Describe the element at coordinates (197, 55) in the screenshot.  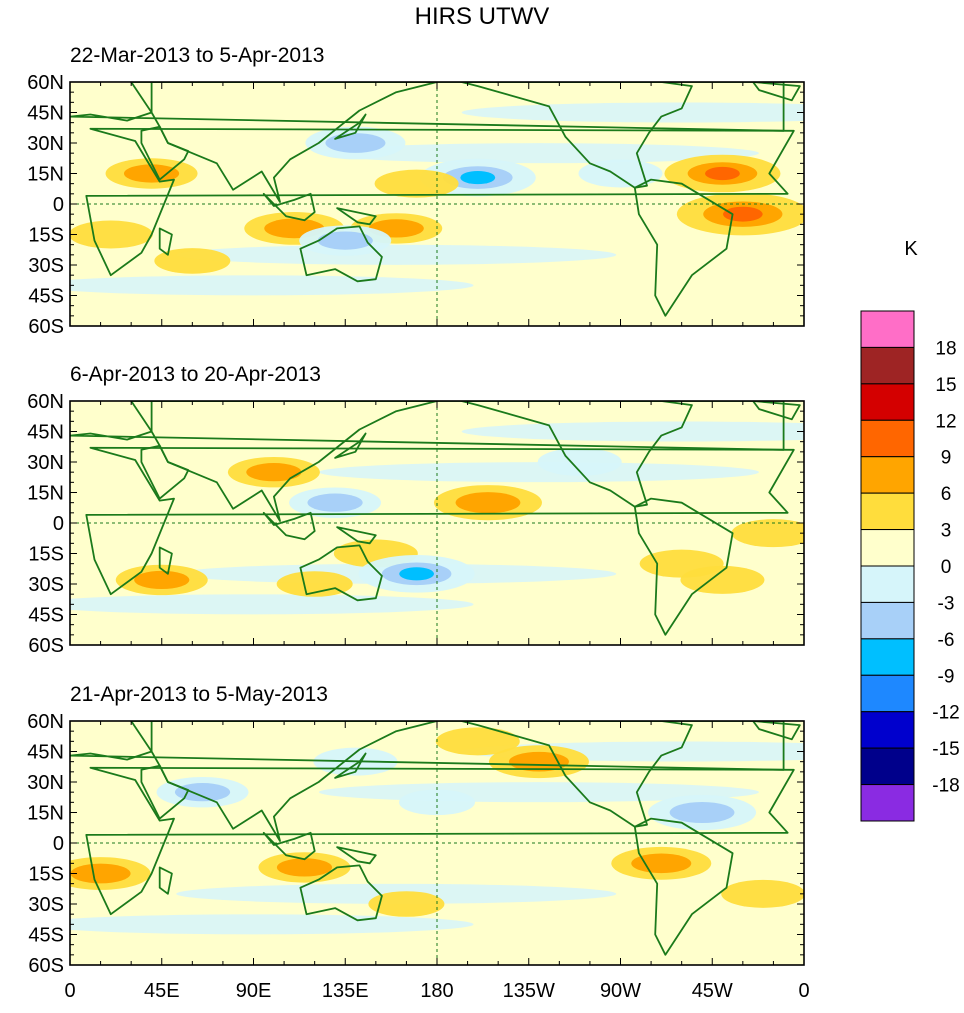
I see `panel-subtitle: 22-Mar-2013 to 5-Apr-2013` at that location.